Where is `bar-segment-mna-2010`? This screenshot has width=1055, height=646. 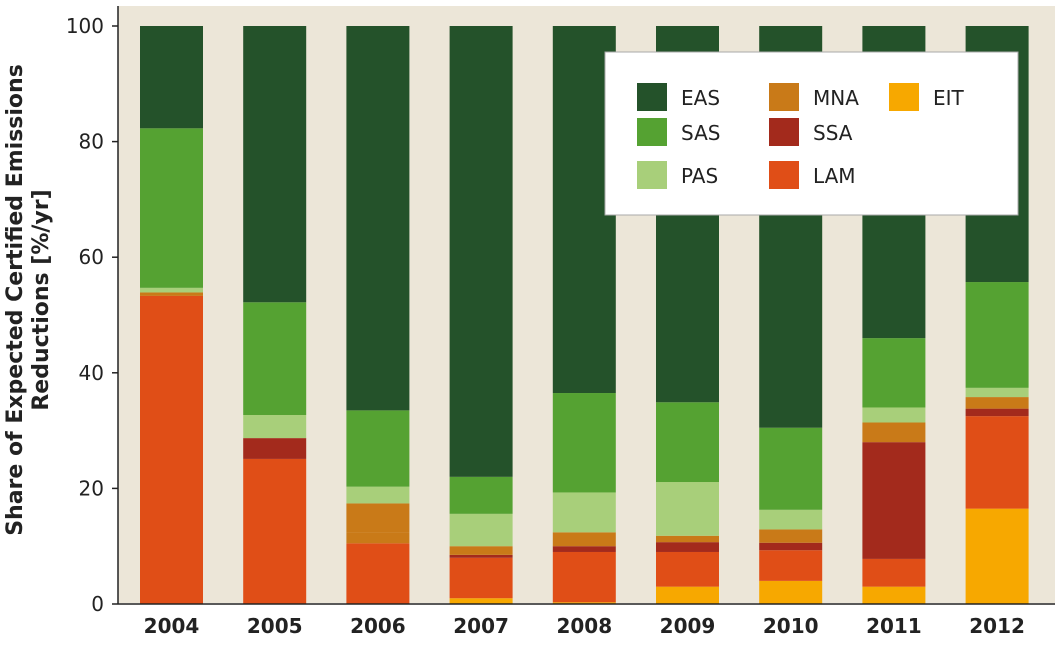
bar-segment-mna-2010 is located at coordinates (791, 536).